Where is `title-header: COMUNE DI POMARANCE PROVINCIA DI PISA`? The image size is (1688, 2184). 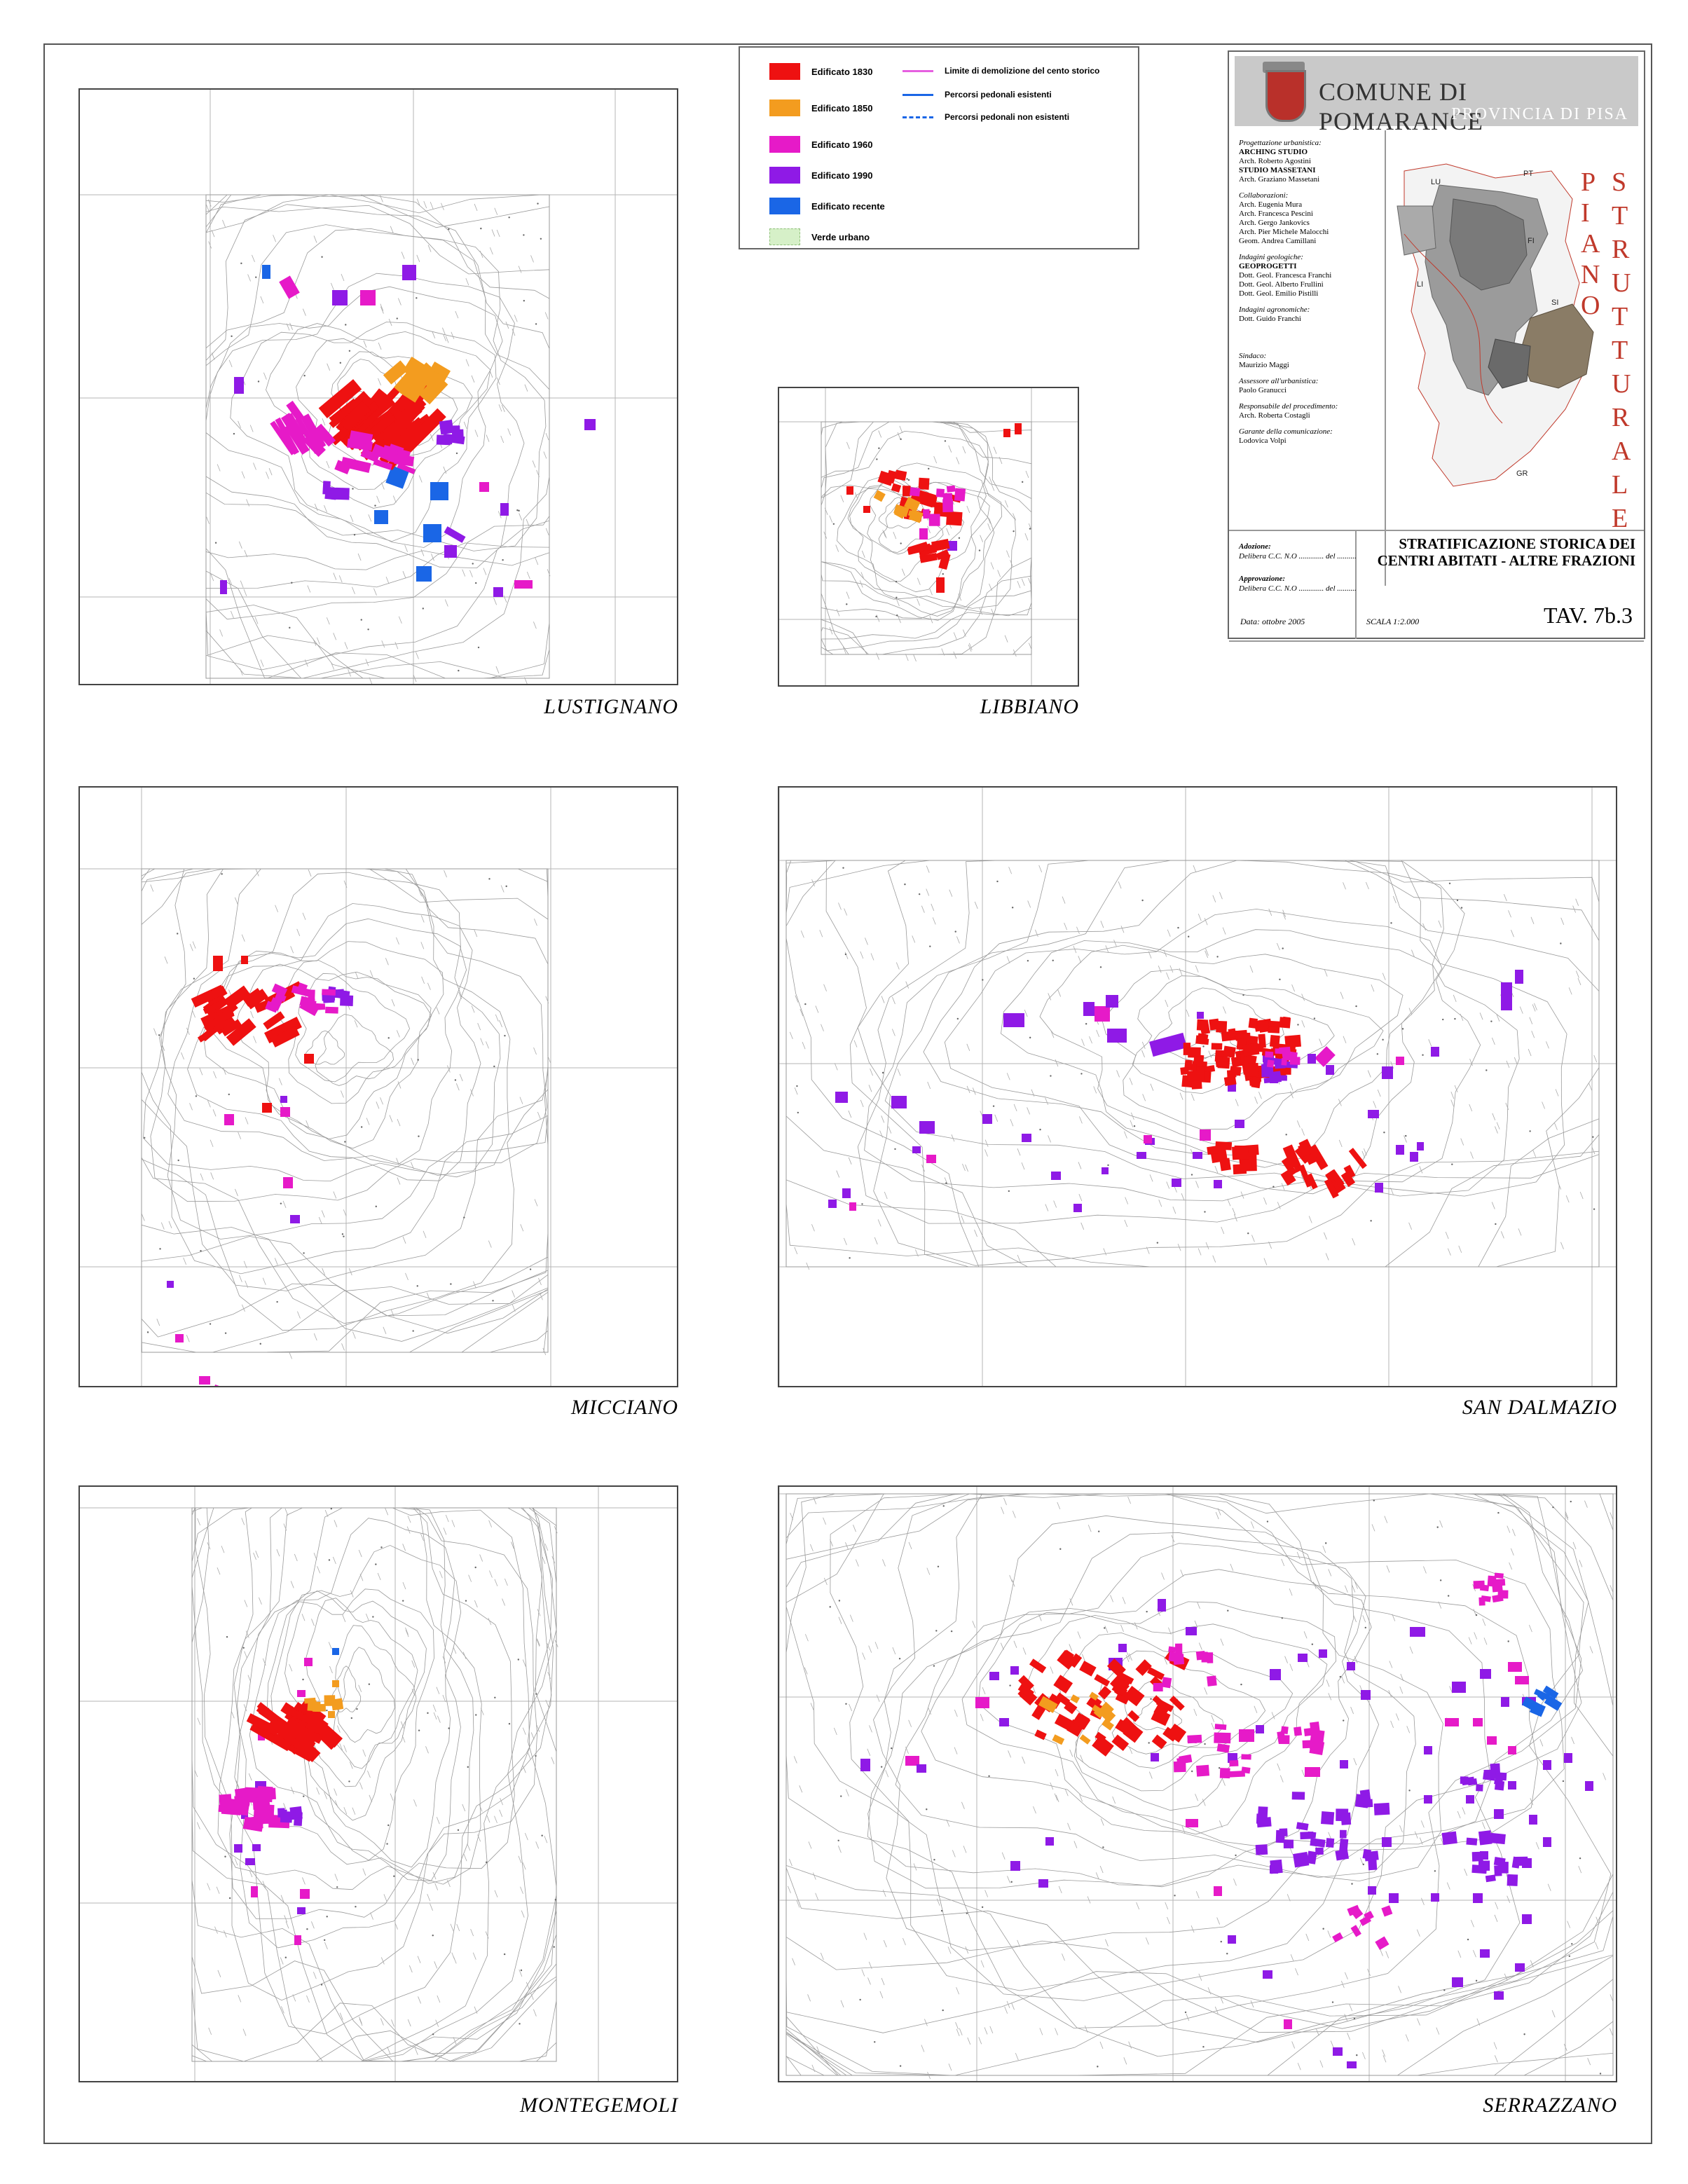
title-header: COMUNE DI POMARANCE PROVINCIA DI PISA is located at coordinates (1436, 95).